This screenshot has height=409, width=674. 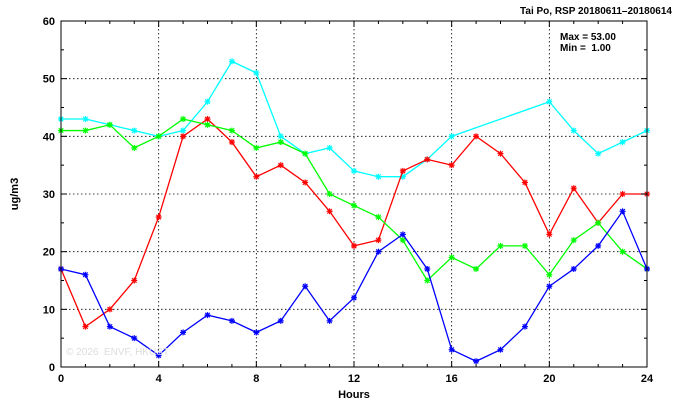 I want to click on min-label: Min = 1.00, so click(x=585, y=48).